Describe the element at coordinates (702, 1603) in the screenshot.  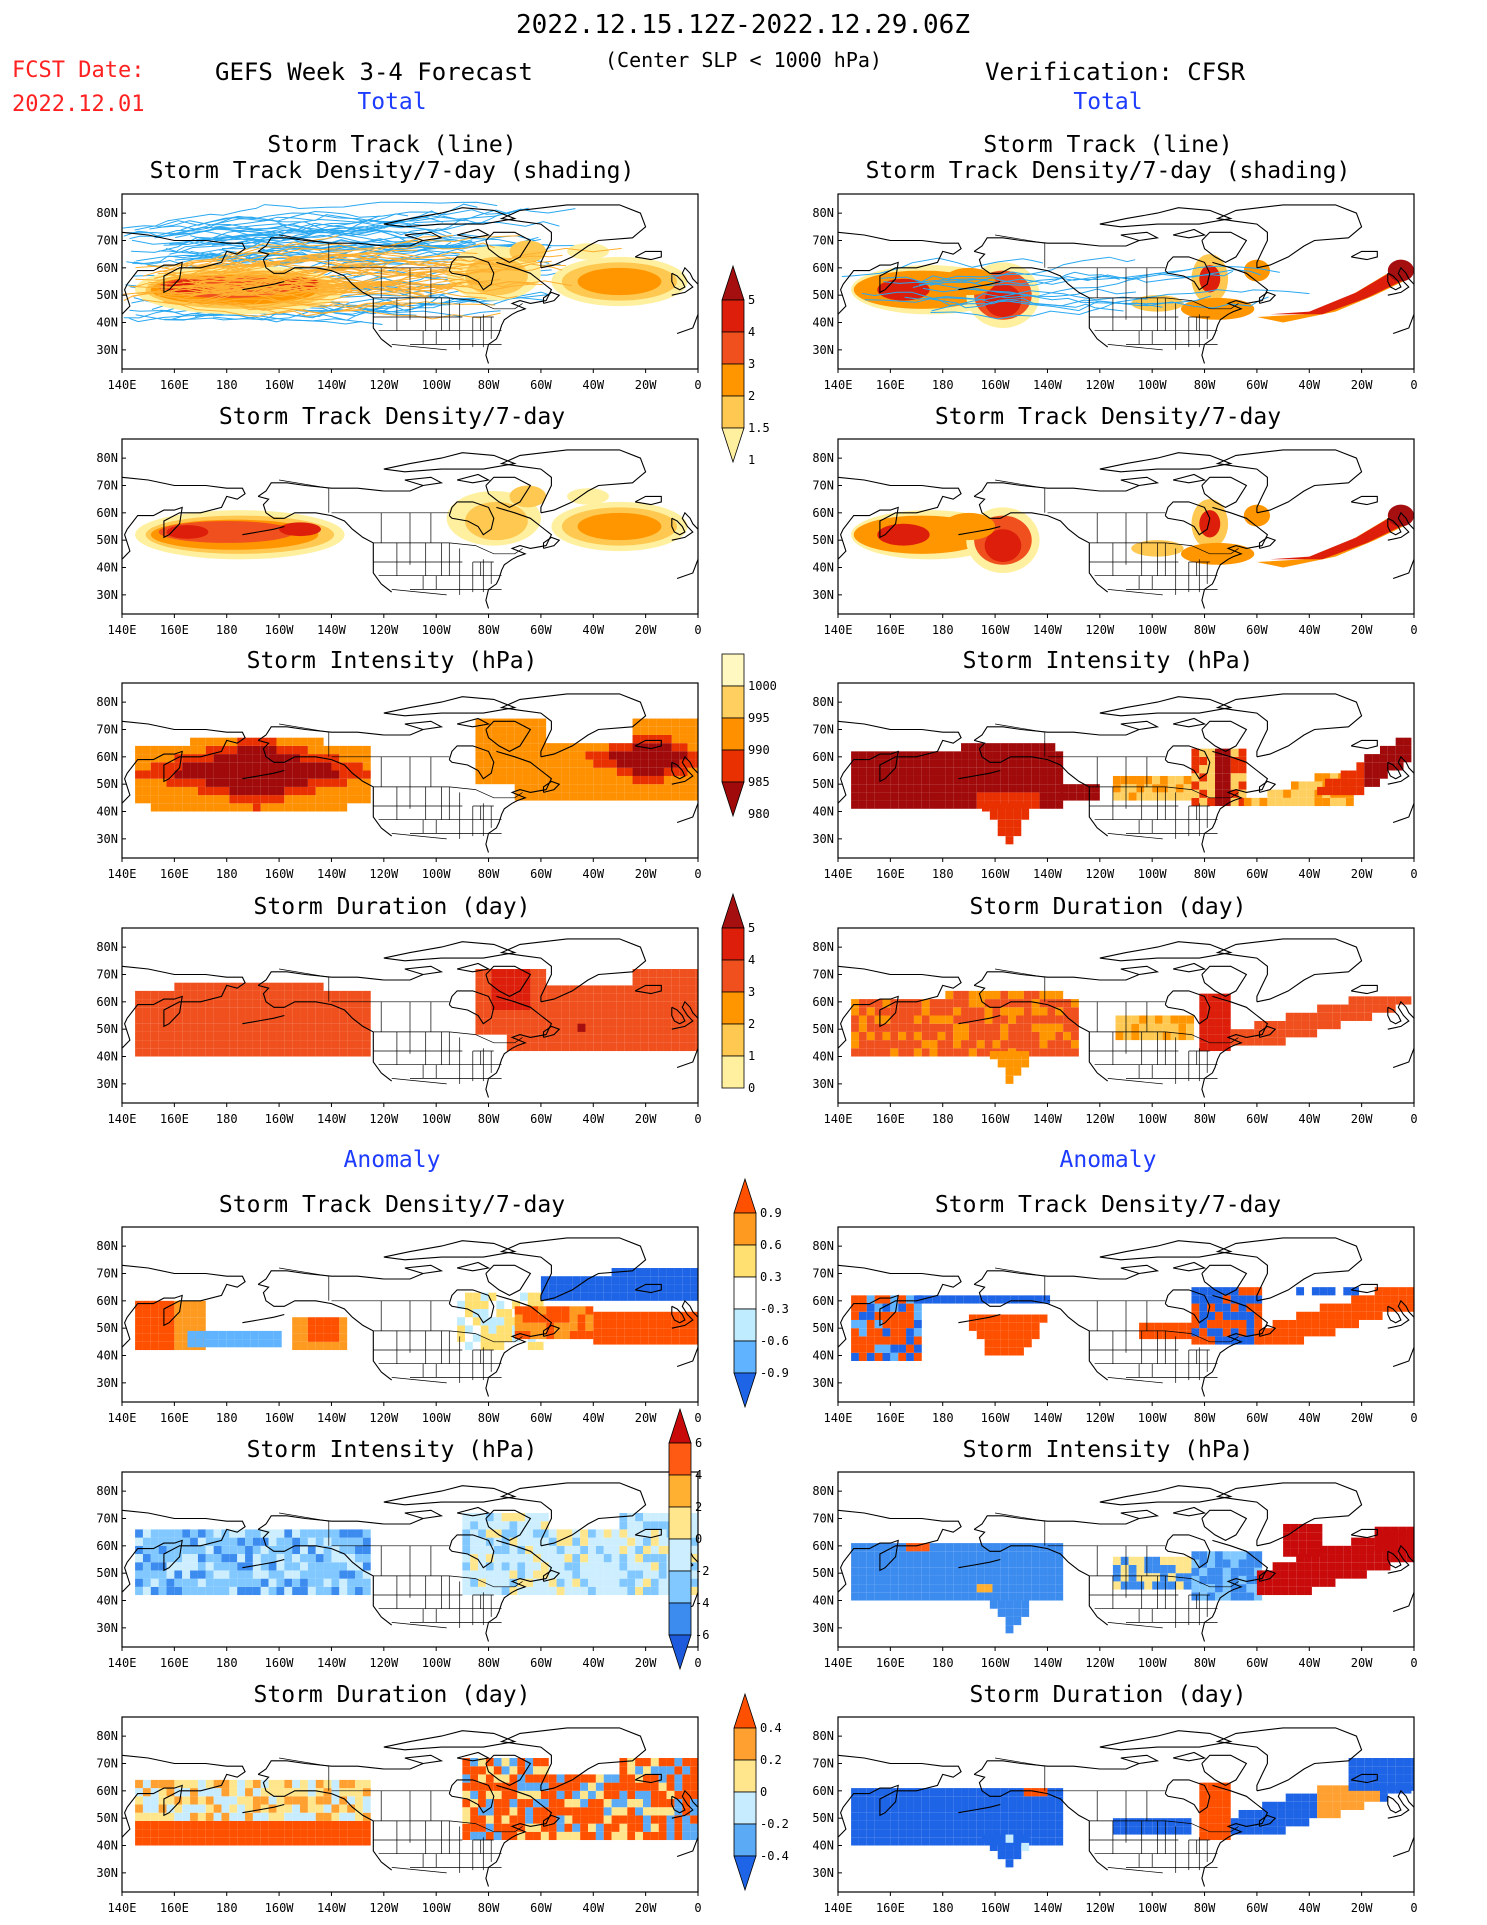
I see `colorbar-label: -4` at that location.